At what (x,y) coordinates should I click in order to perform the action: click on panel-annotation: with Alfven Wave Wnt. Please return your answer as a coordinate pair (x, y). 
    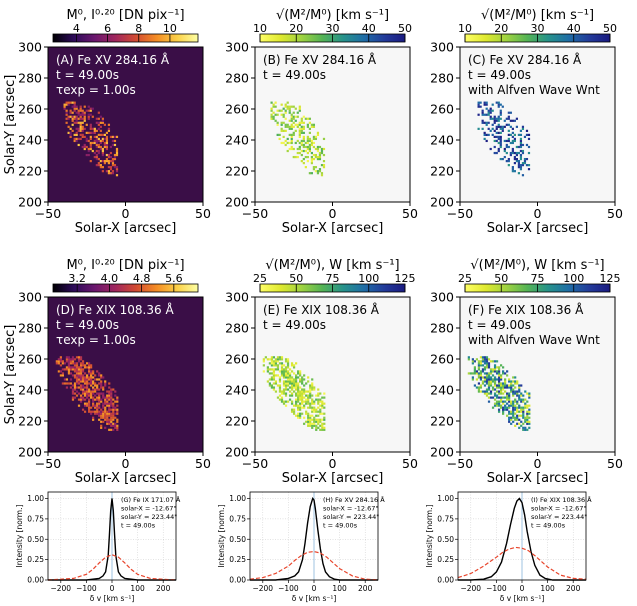
    Looking at the image, I should click on (534, 340).